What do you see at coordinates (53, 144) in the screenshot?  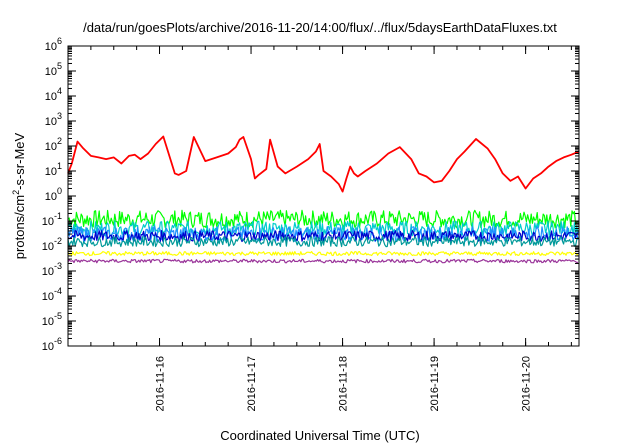 I see `y-tick-label: 10²` at bounding box center [53, 144].